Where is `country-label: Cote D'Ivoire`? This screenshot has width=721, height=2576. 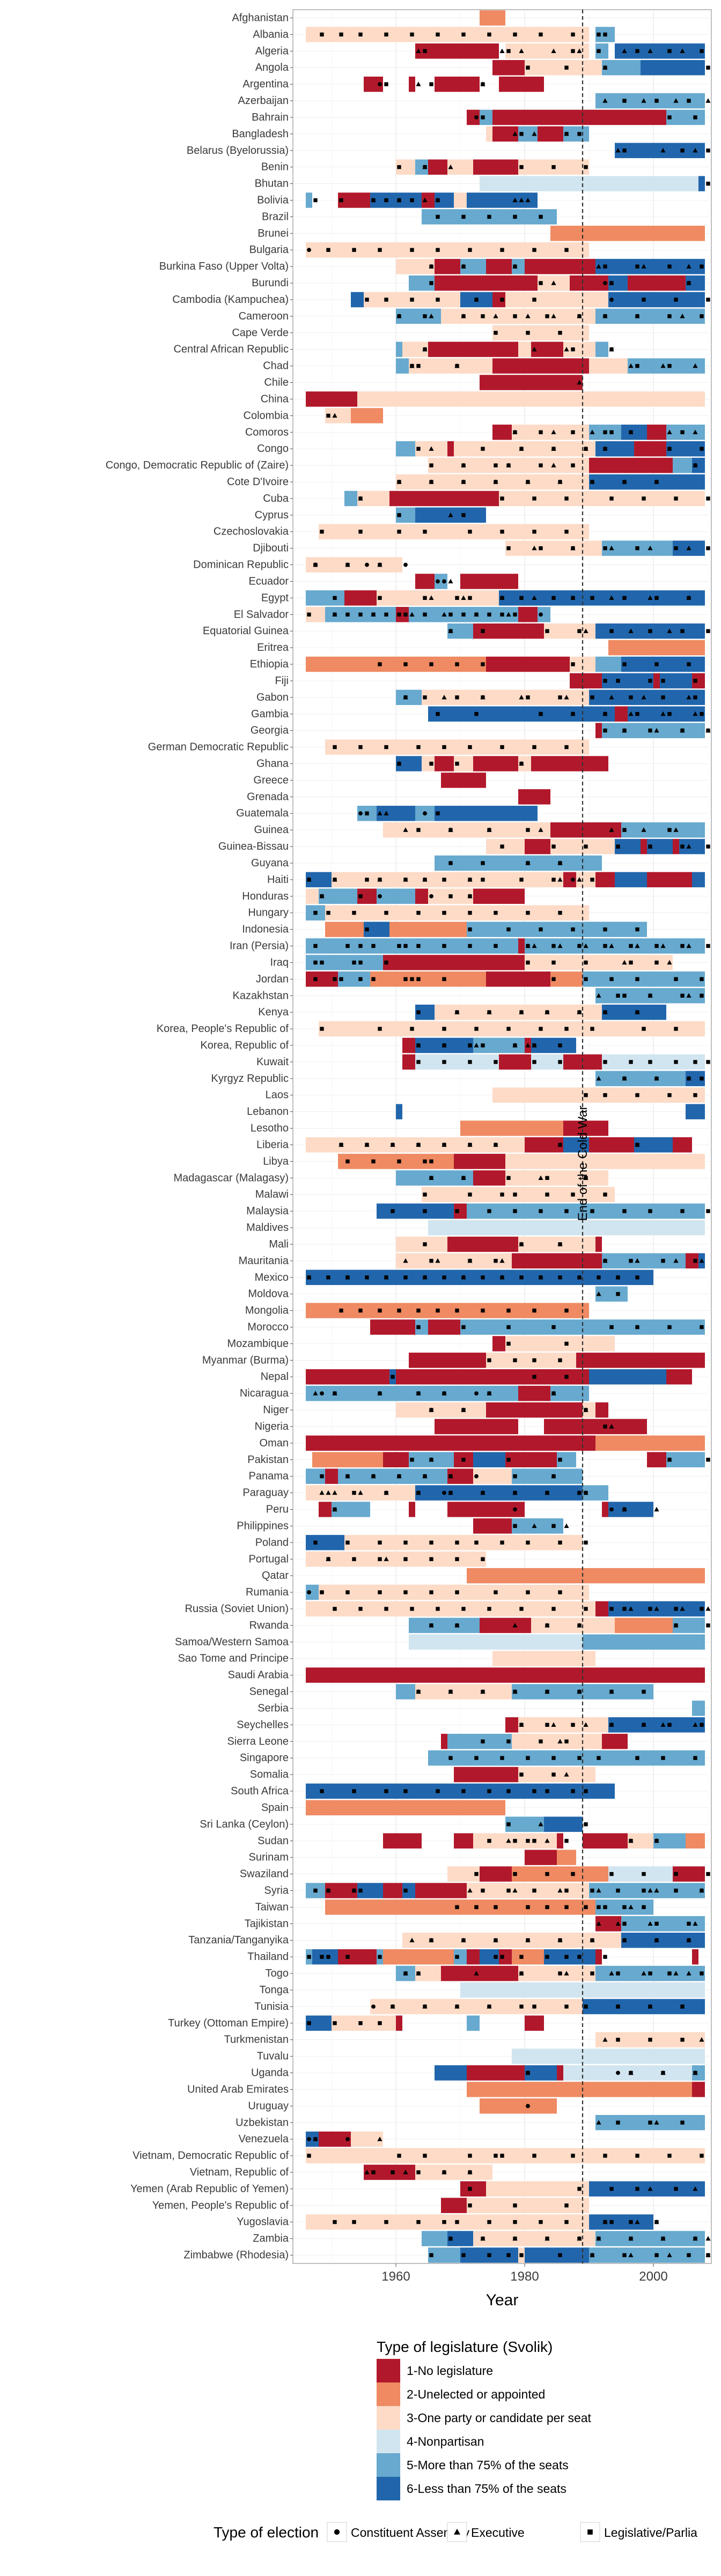 country-label: Cote D'Ivoire is located at coordinates (258, 482).